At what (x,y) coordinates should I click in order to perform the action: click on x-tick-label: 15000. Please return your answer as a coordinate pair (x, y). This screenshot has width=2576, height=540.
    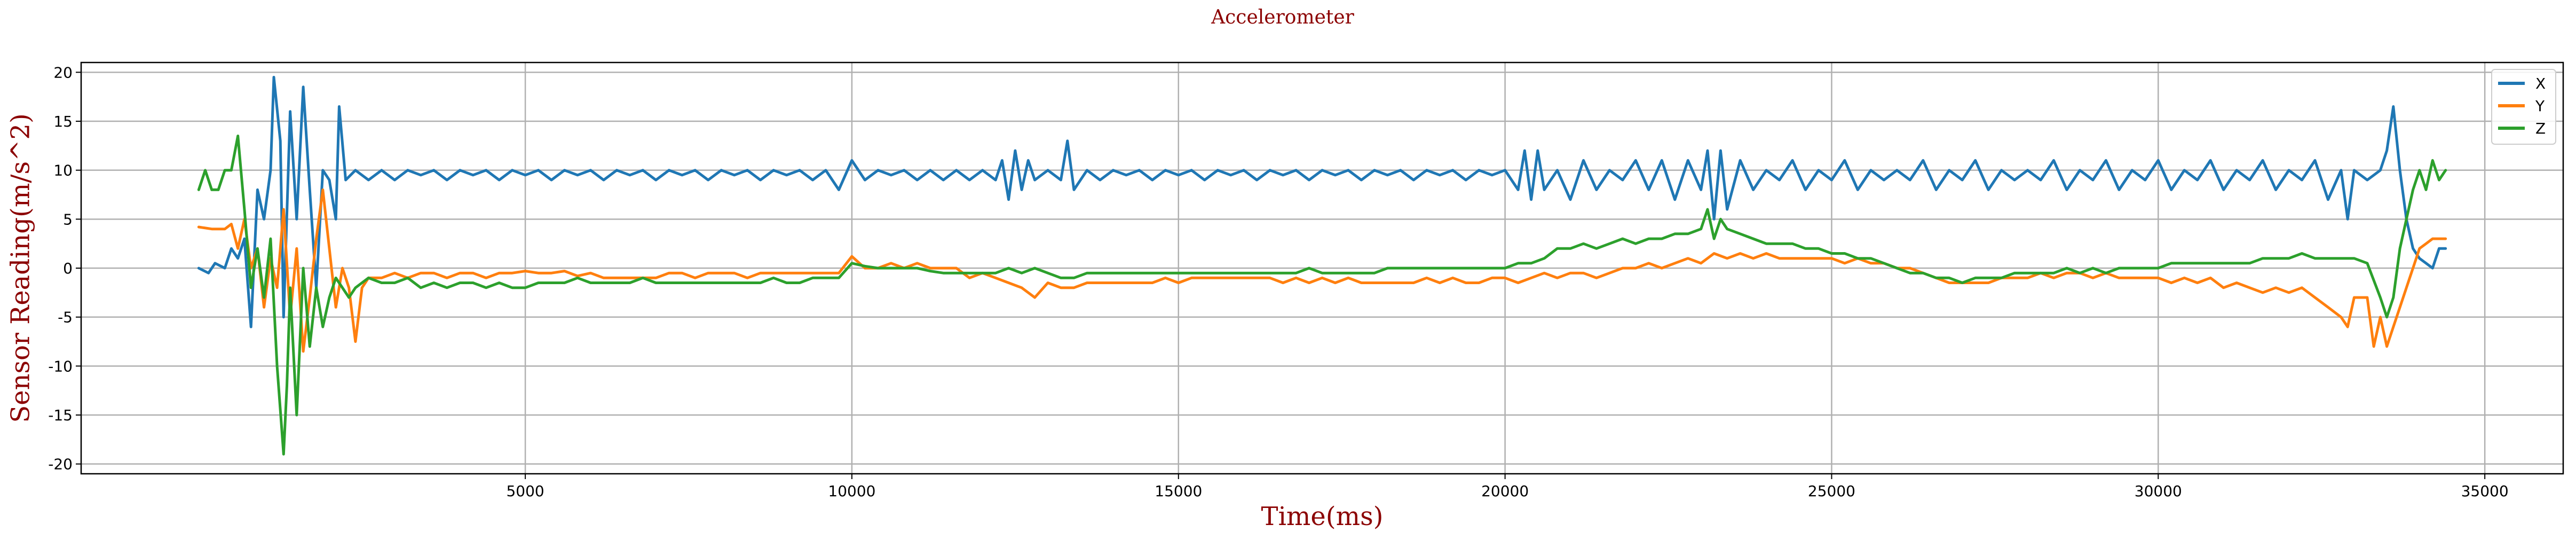
    Looking at the image, I should click on (1178, 491).